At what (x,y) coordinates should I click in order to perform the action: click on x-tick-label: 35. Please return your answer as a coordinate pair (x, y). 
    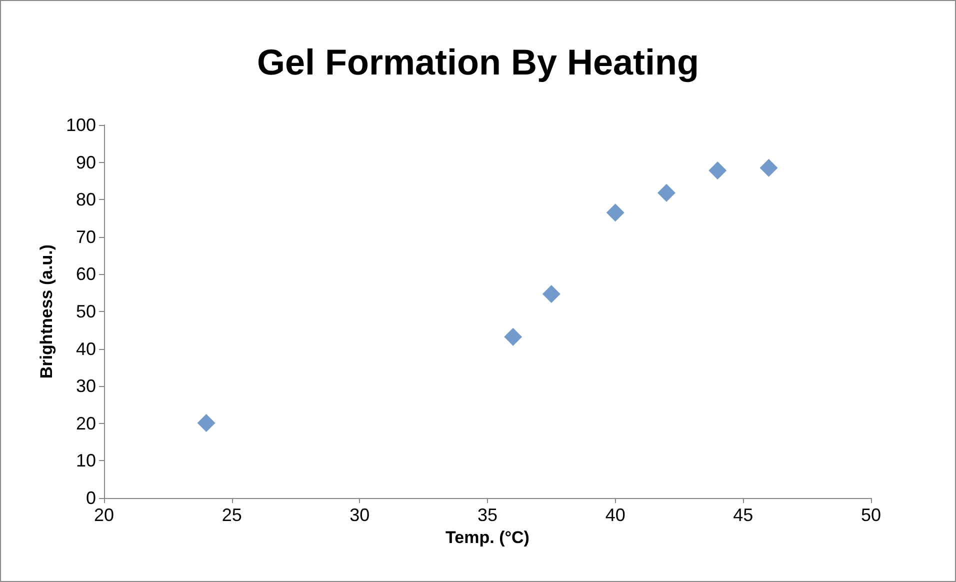
    Looking at the image, I should click on (487, 515).